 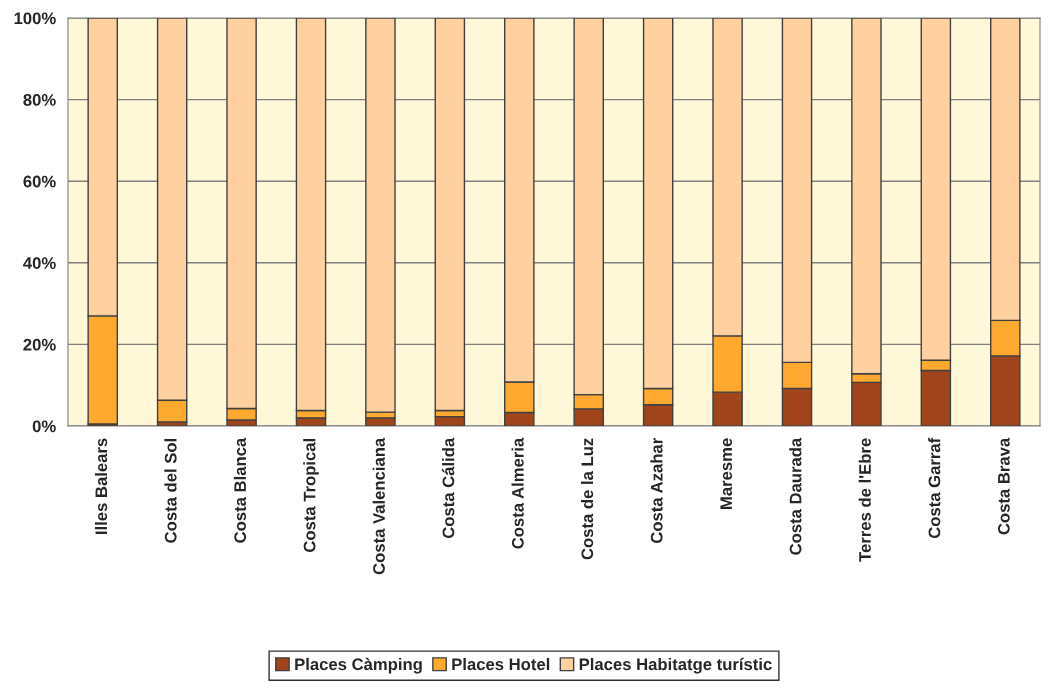 What do you see at coordinates (501, 664) in the screenshot?
I see `legend-label: Places Hotel` at bounding box center [501, 664].